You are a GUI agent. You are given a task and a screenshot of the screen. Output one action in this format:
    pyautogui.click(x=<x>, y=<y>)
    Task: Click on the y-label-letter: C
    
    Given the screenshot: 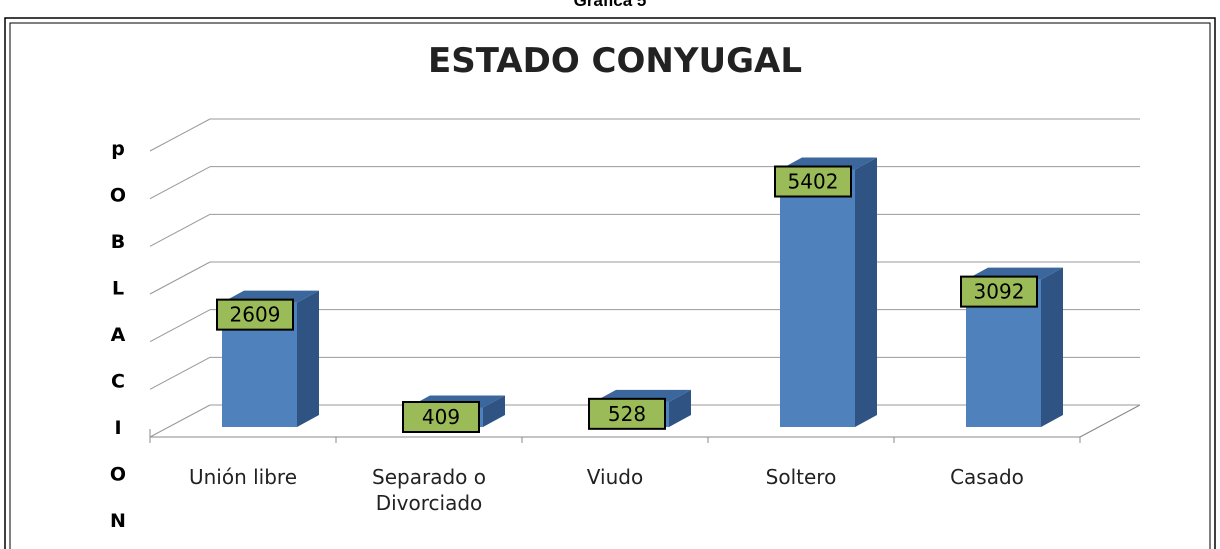 What is the action you would take?
    pyautogui.click(x=118, y=382)
    